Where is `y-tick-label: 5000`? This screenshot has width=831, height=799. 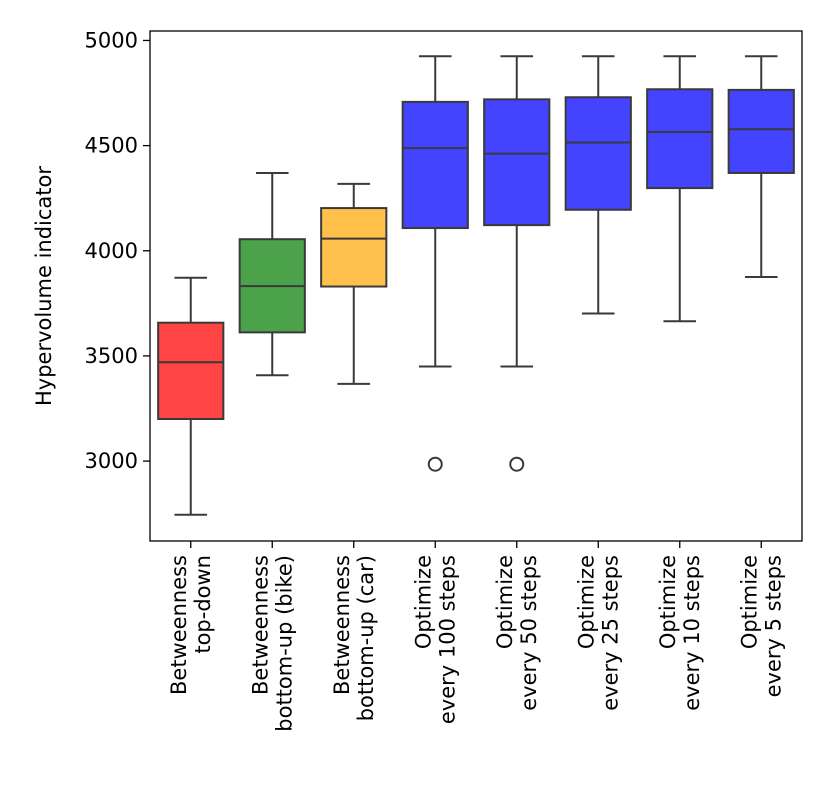
y-tick-label: 5000 is located at coordinates (111, 40).